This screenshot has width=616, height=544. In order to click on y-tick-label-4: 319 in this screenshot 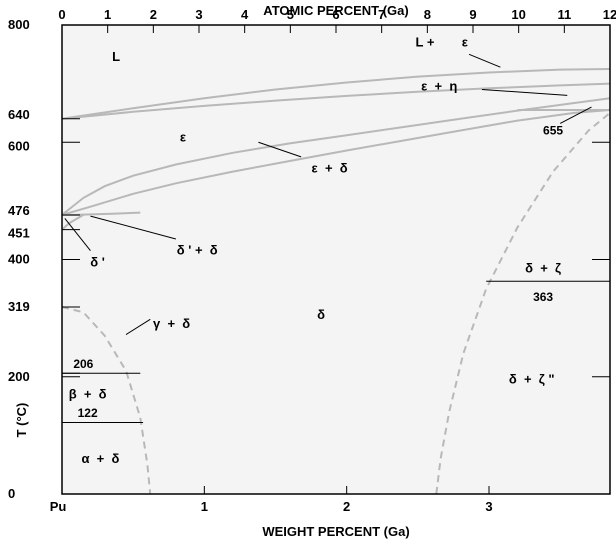, I will do `click(19, 306)`.